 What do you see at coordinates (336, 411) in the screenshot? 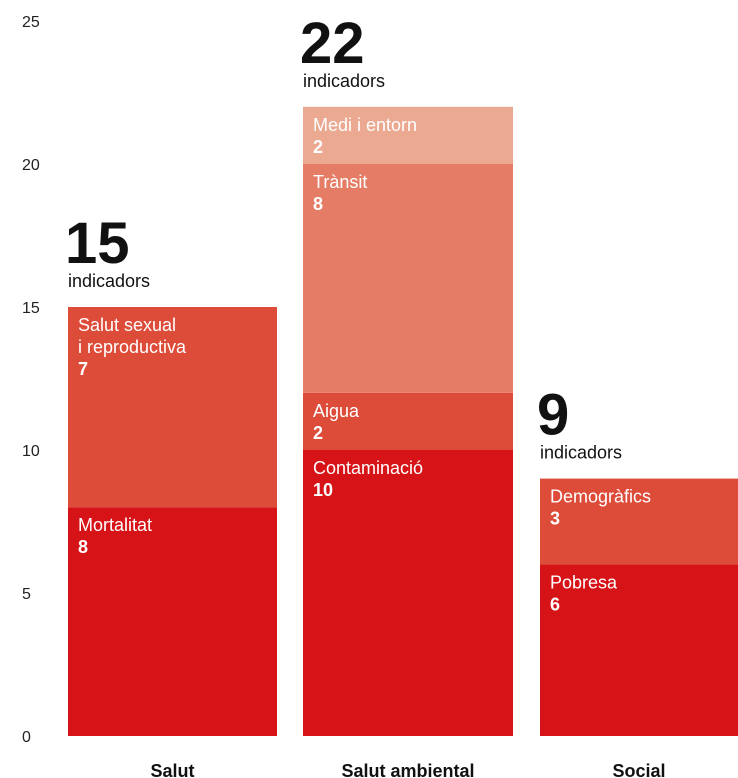
I see `segment-label: Aigua` at bounding box center [336, 411].